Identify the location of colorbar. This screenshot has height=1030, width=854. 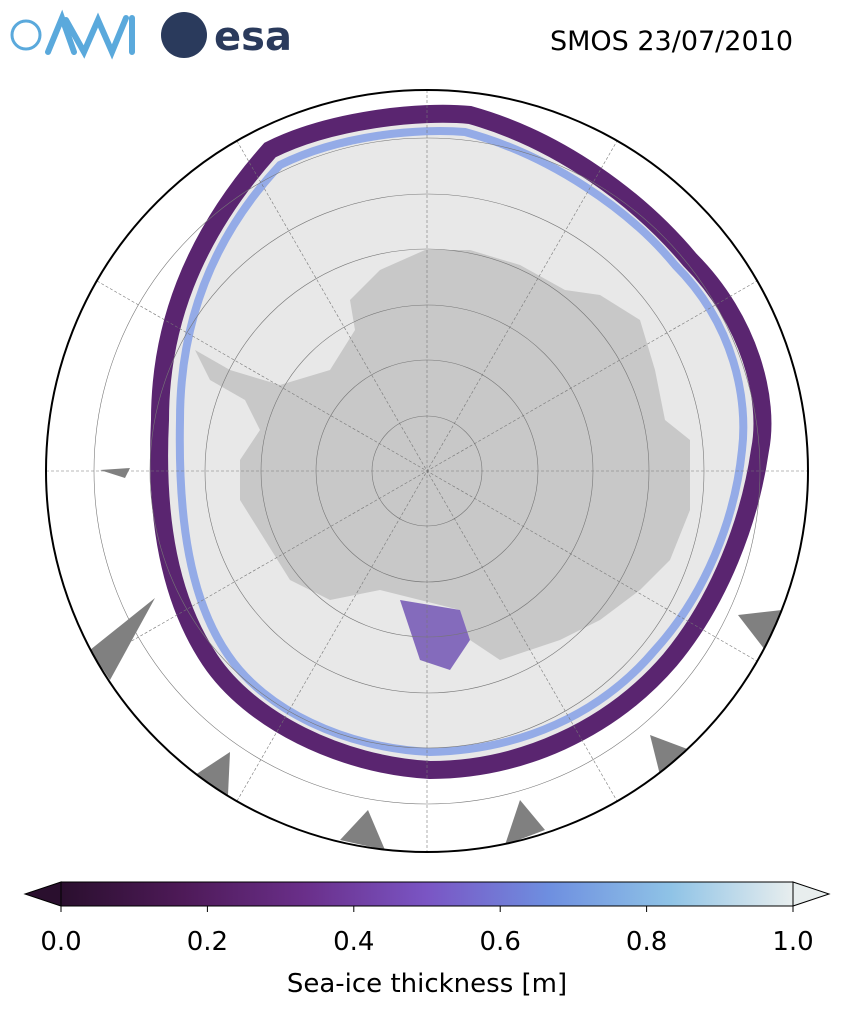
(427, 896).